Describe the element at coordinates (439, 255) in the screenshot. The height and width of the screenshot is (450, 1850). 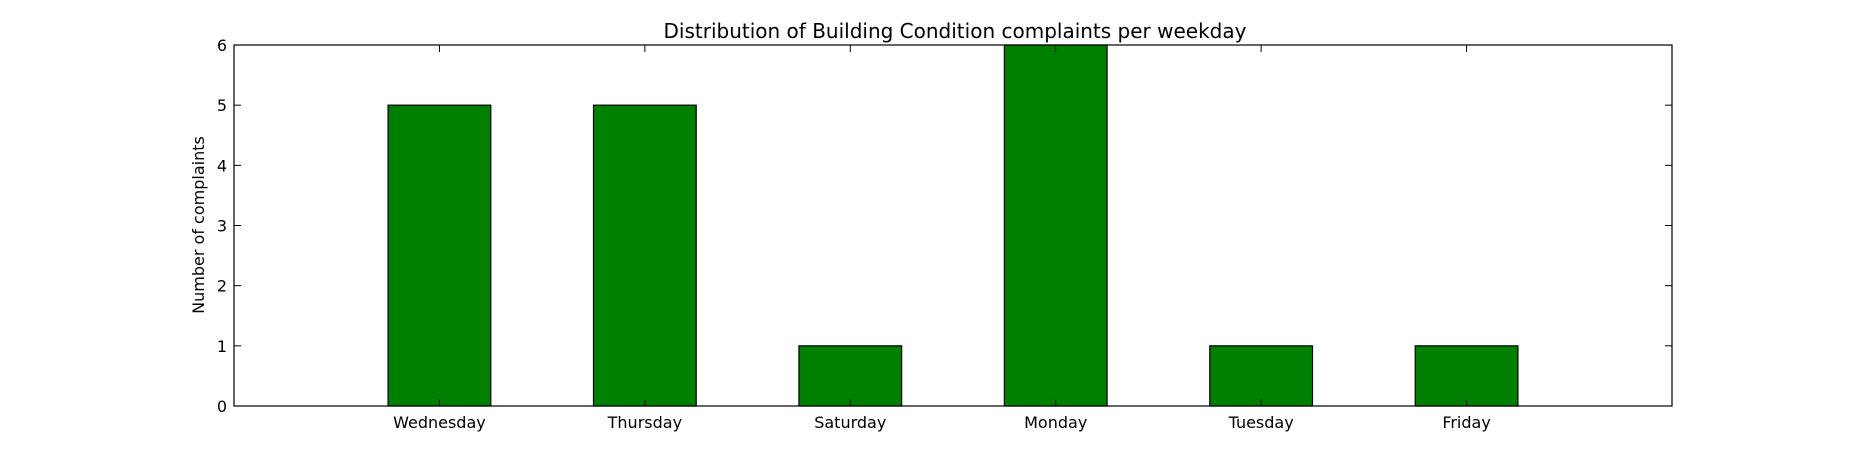
I see `bar-wednesday` at that location.